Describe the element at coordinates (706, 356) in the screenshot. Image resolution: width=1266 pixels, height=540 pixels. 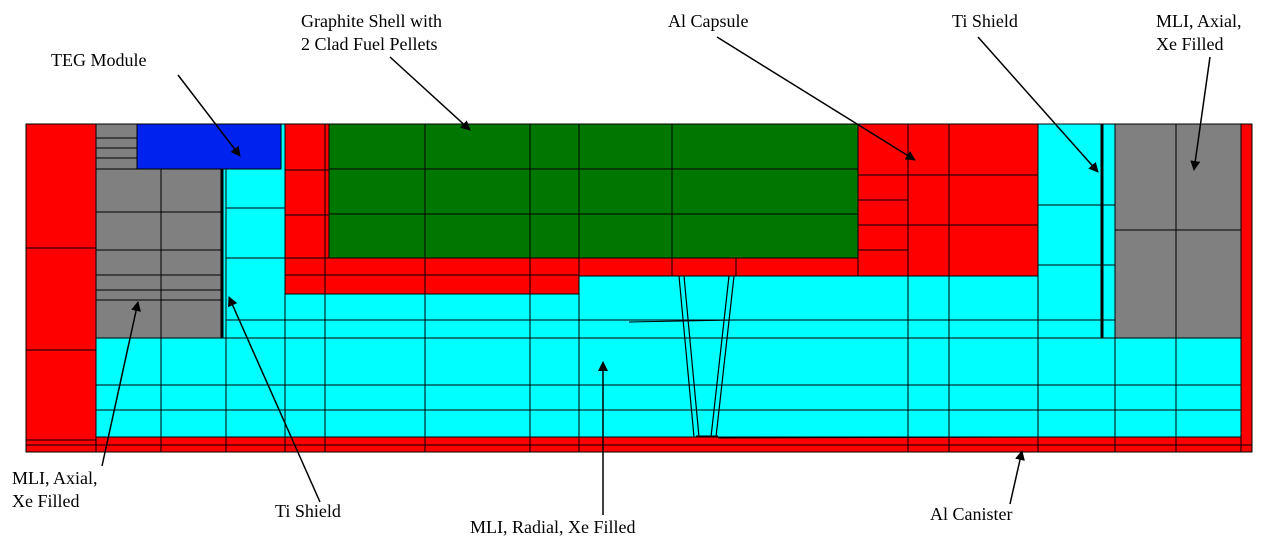
I see `central-support-struts` at that location.